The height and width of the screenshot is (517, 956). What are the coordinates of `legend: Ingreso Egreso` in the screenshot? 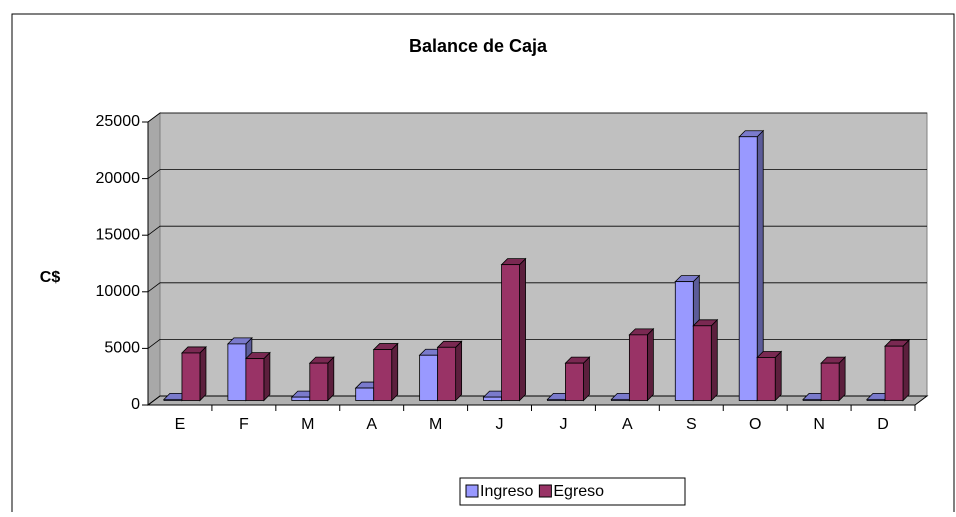 It's located at (572, 491).